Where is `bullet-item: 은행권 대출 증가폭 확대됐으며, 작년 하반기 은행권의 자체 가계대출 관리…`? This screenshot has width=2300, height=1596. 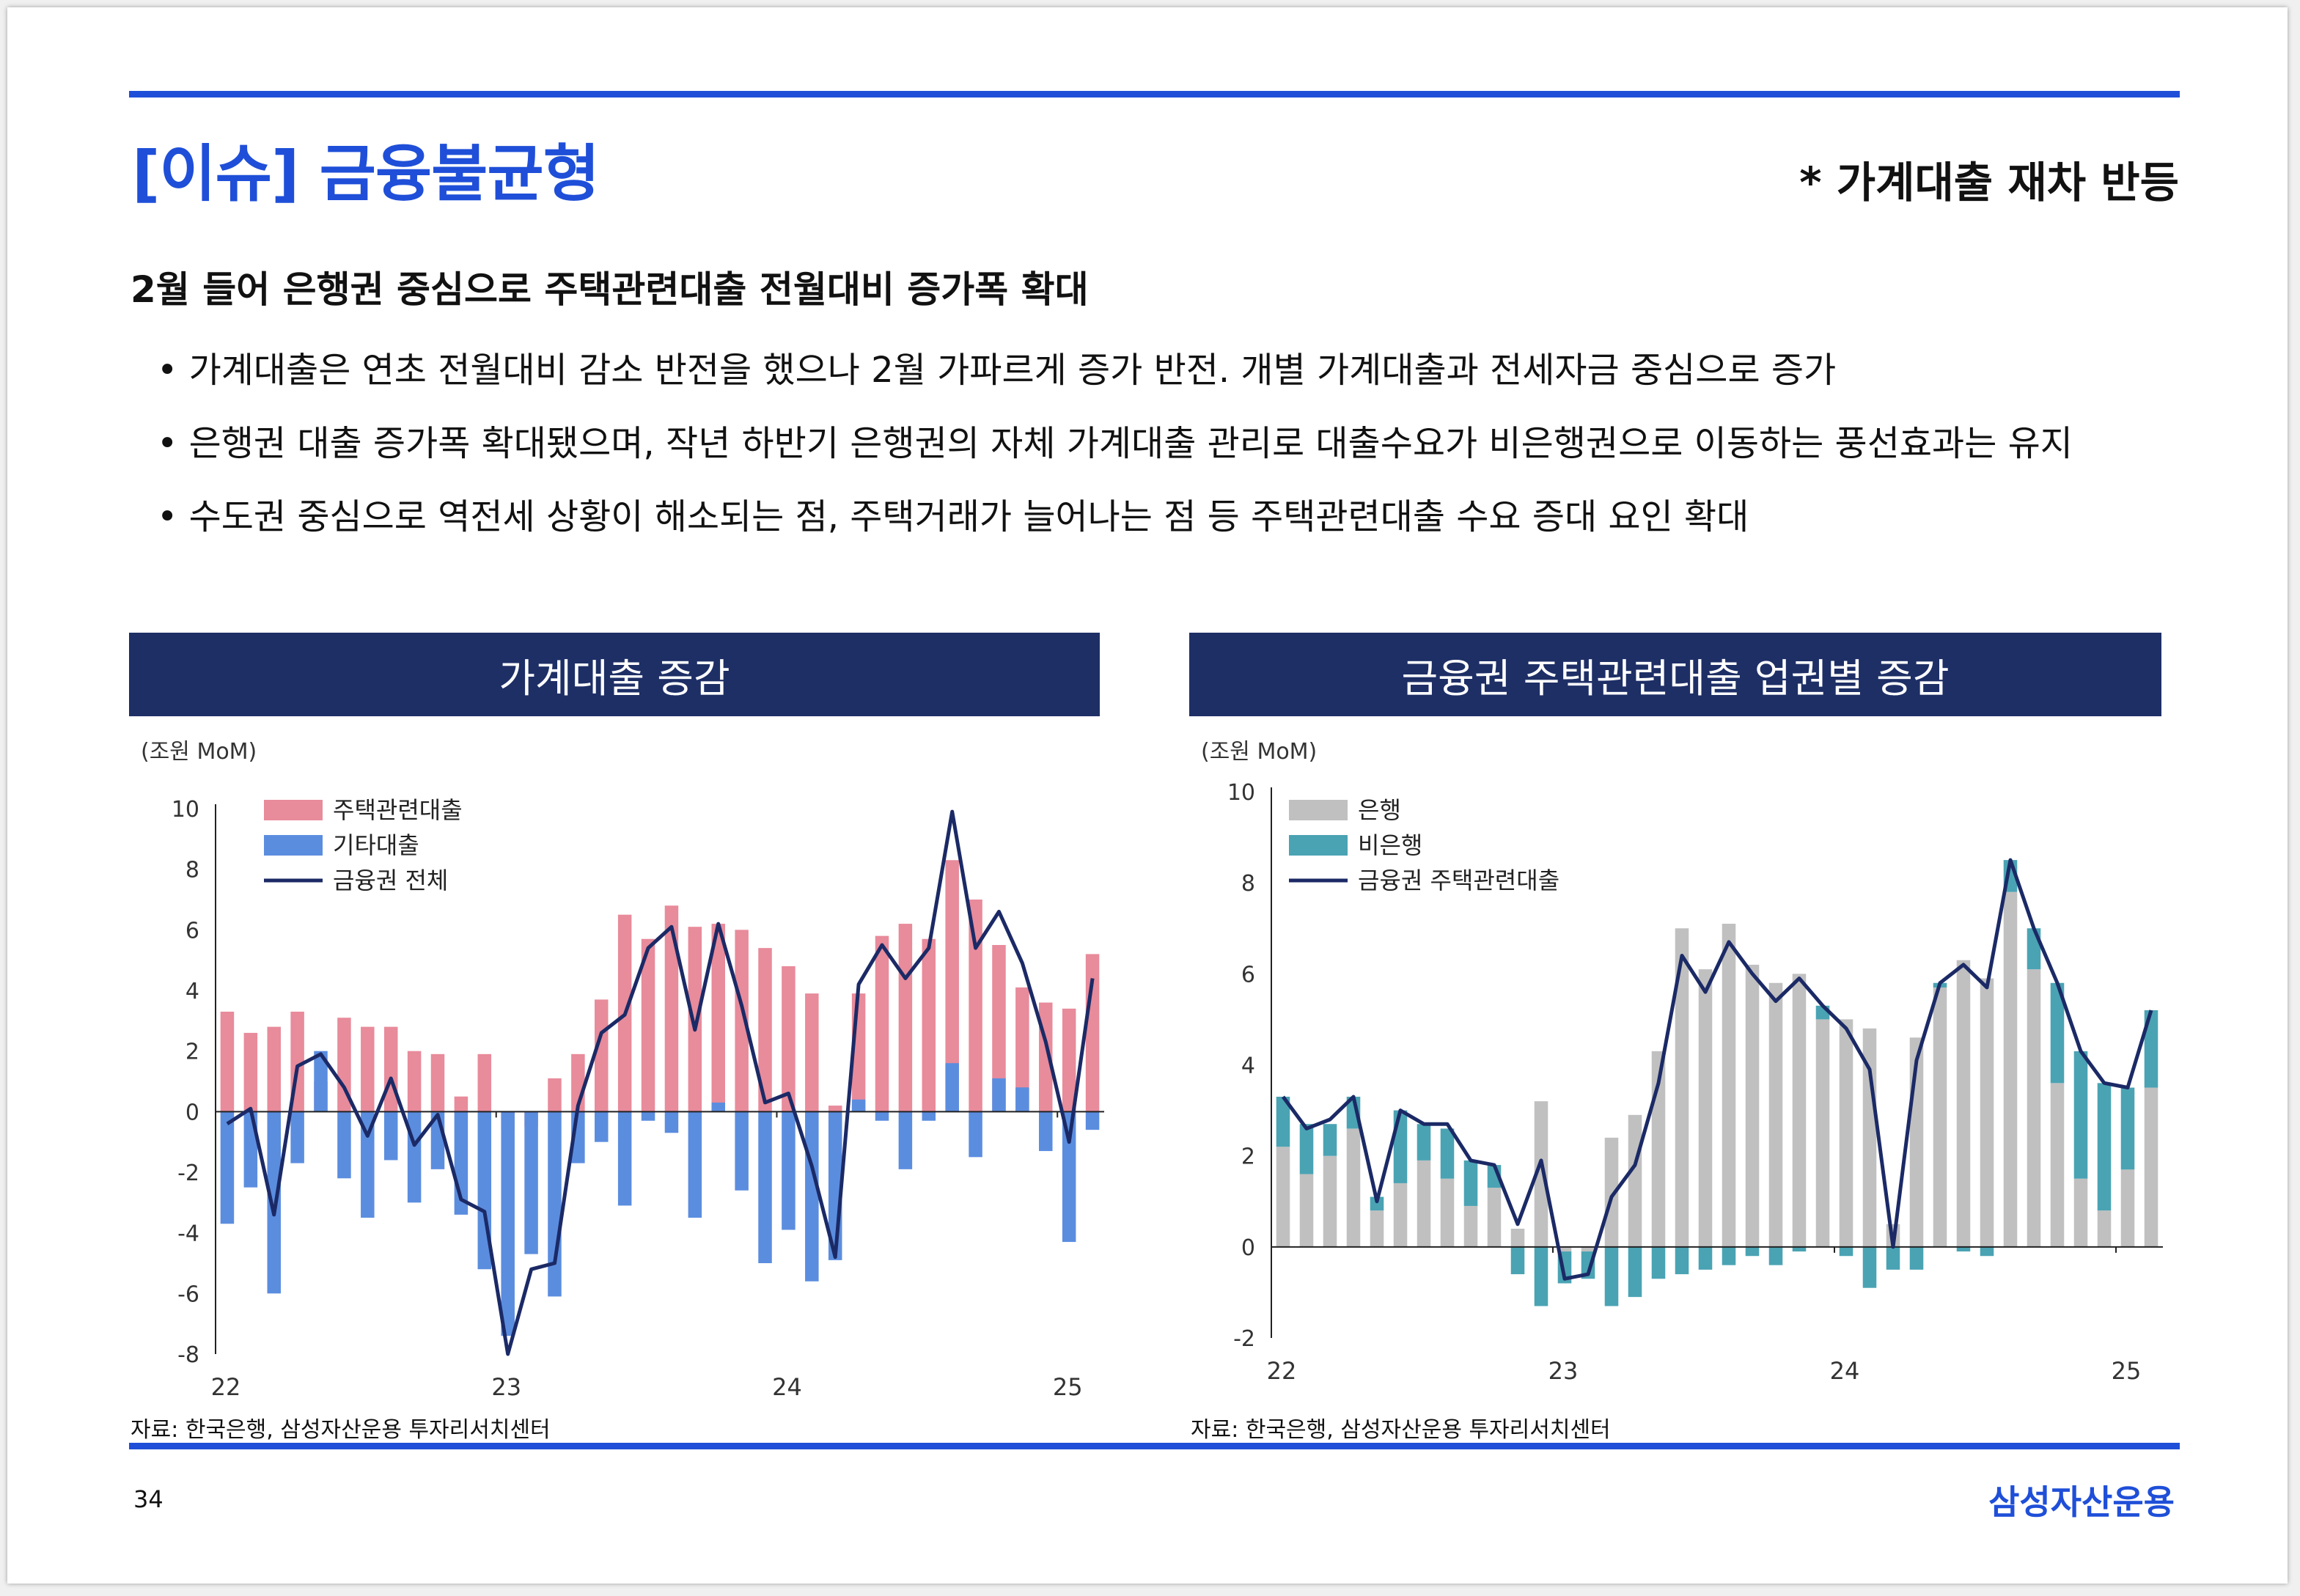
bullet-item: 은행권 대출 증가폭 확대됐으며, 작년 하반기 은행권의 자체 가계대출 관리… is located at coordinates (1115, 443).